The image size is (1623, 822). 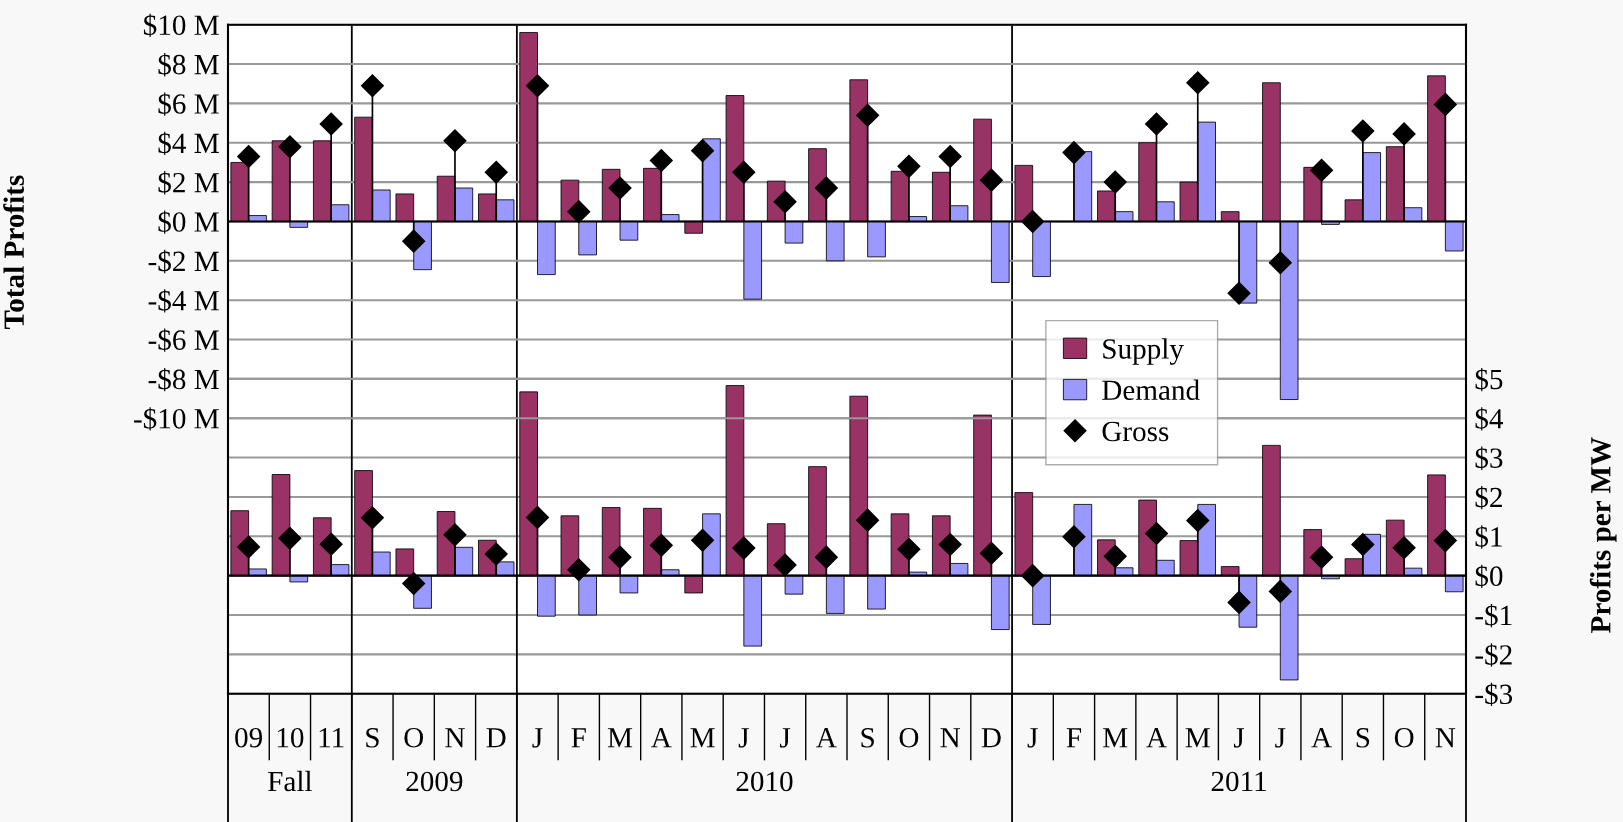 I want to click on legend-label: Demand, so click(x=1151, y=390).